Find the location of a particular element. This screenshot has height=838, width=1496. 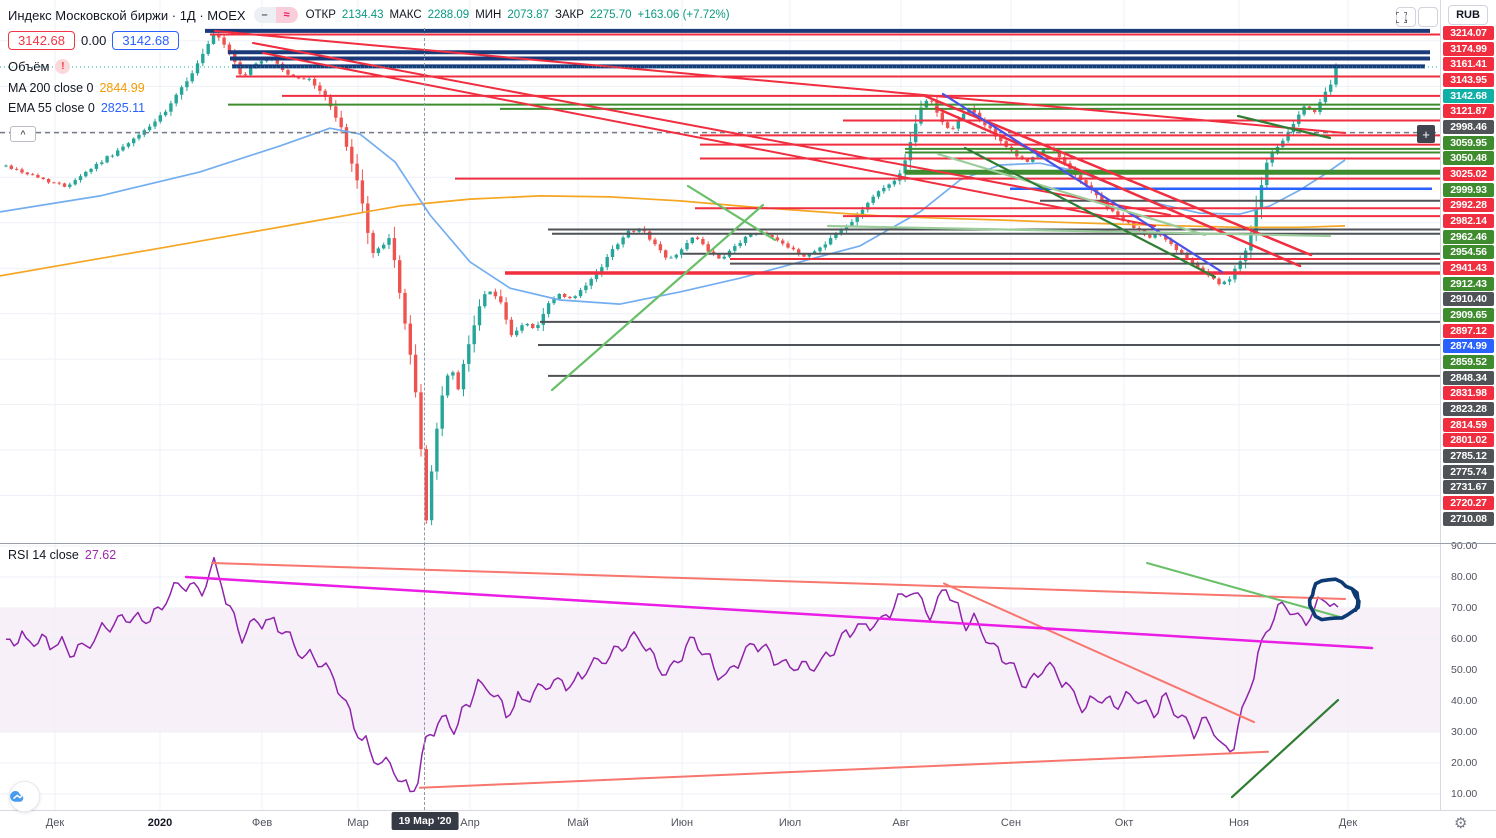

style-wave-button: ≈ is located at coordinates (286, 15).